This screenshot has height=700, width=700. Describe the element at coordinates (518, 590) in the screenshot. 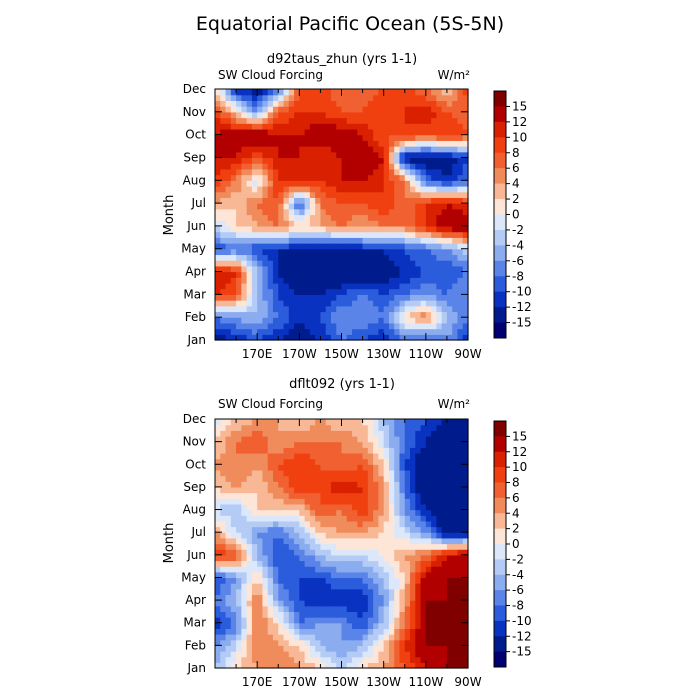

I see `colorbar-label: -6` at that location.